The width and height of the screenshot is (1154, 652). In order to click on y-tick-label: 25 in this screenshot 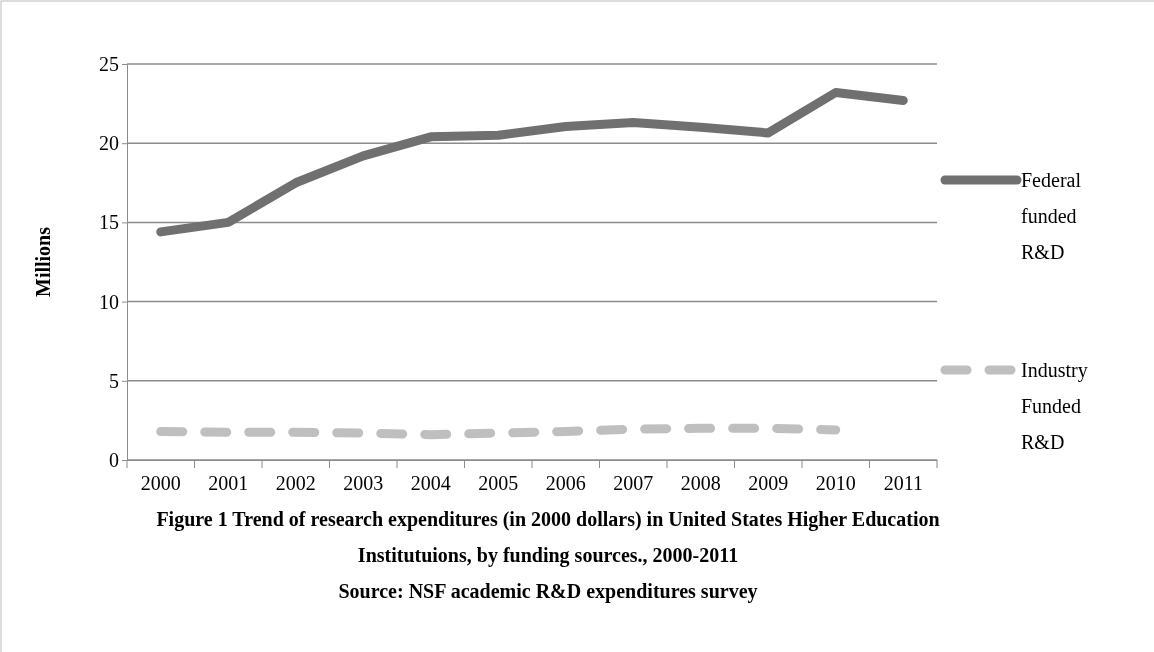, I will do `click(109, 63)`.